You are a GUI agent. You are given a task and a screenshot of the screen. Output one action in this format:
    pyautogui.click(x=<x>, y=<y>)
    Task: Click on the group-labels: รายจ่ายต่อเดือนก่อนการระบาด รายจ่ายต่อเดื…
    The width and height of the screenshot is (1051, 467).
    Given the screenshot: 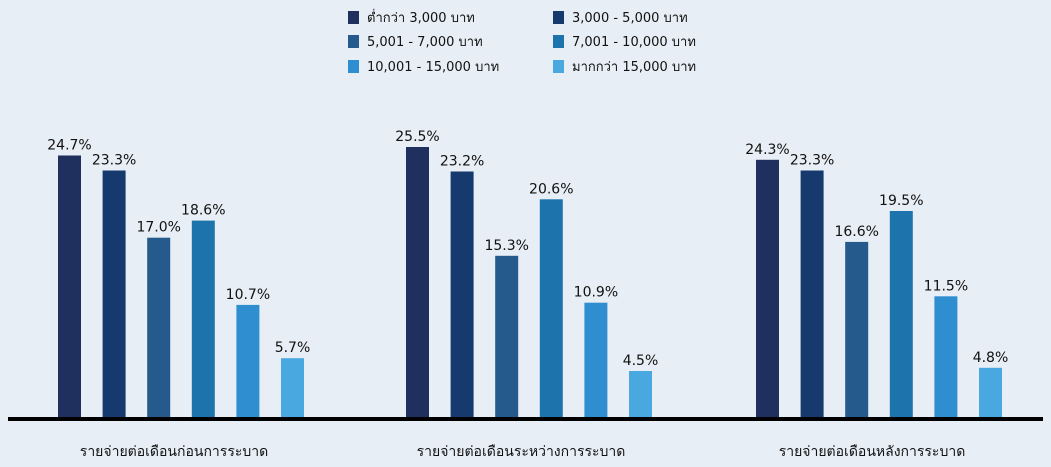 What is the action you would take?
    pyautogui.click(x=523, y=452)
    